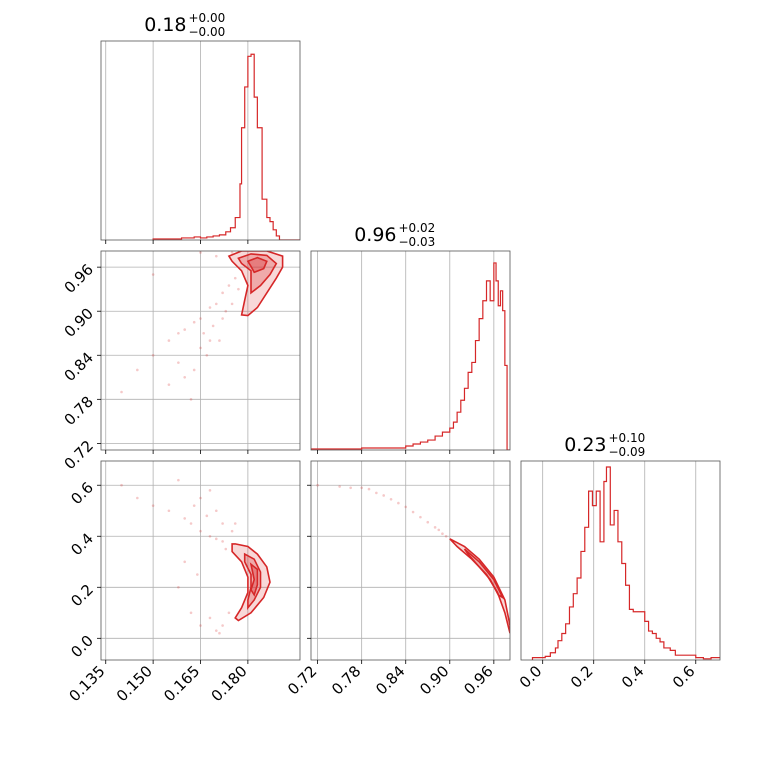 This screenshot has height=760, width=760. I want to click on tick-label-y: 0.90, so click(79, 322).